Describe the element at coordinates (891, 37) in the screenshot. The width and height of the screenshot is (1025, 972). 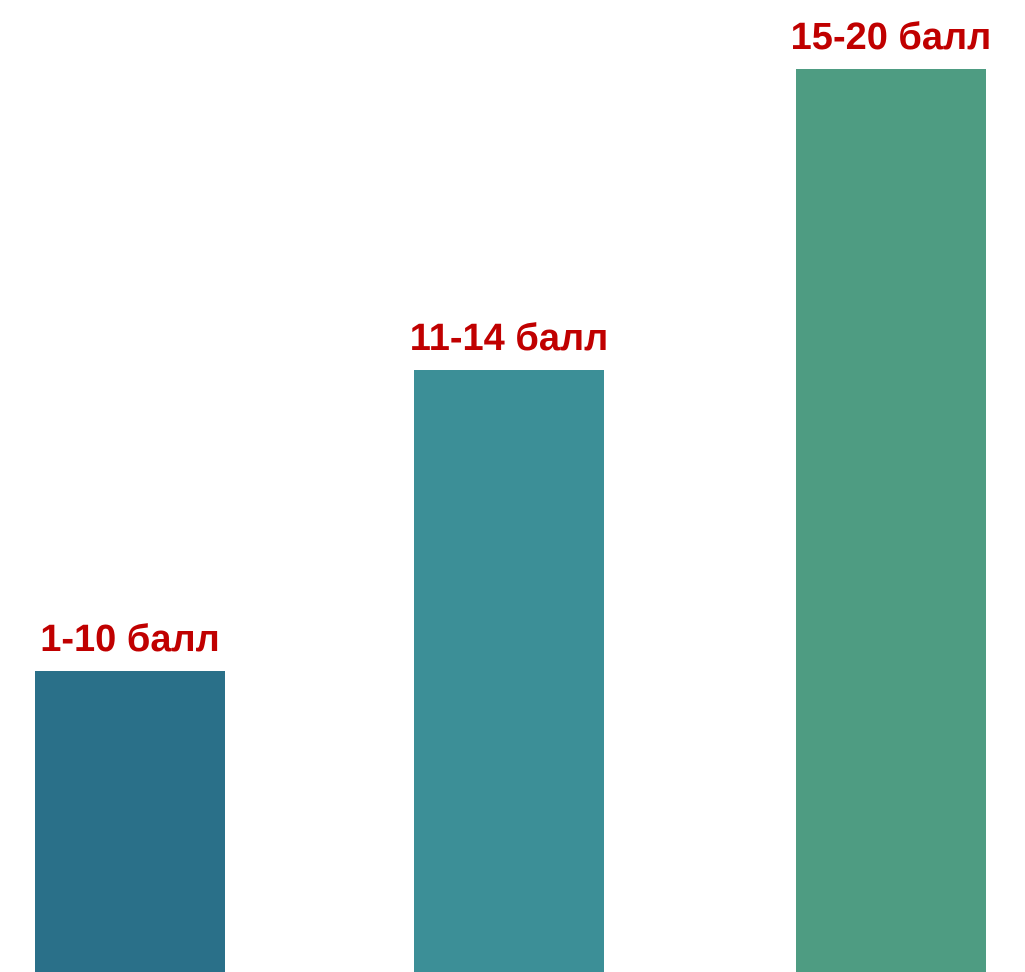
I see `bar-label-3: 15-20 балл` at that location.